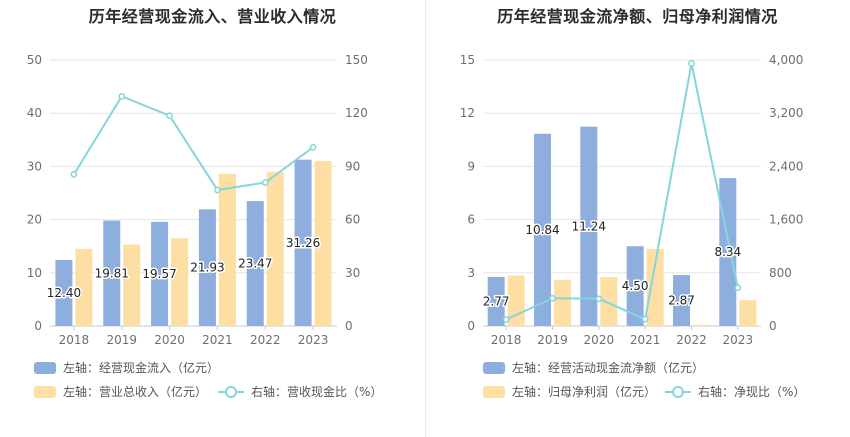  Describe the element at coordinates (471, 220) in the screenshot. I see `y-left-tick-label: 6` at that location.